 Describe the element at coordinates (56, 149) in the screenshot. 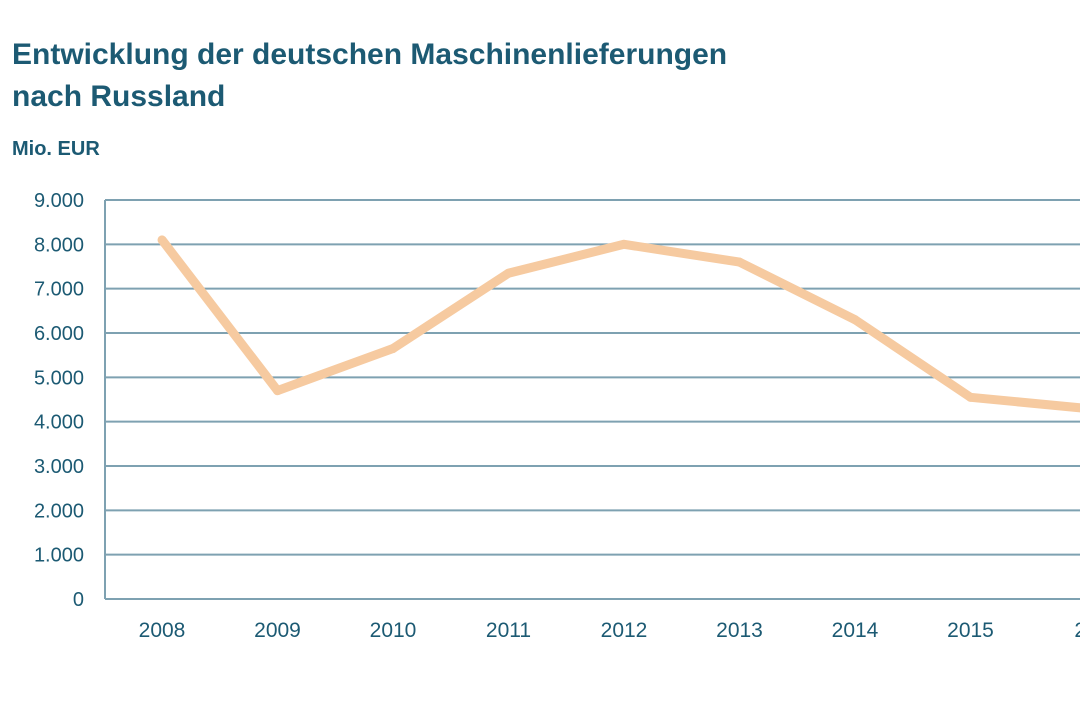

I see `y-axis-unit-label: Mio. EUR` at that location.